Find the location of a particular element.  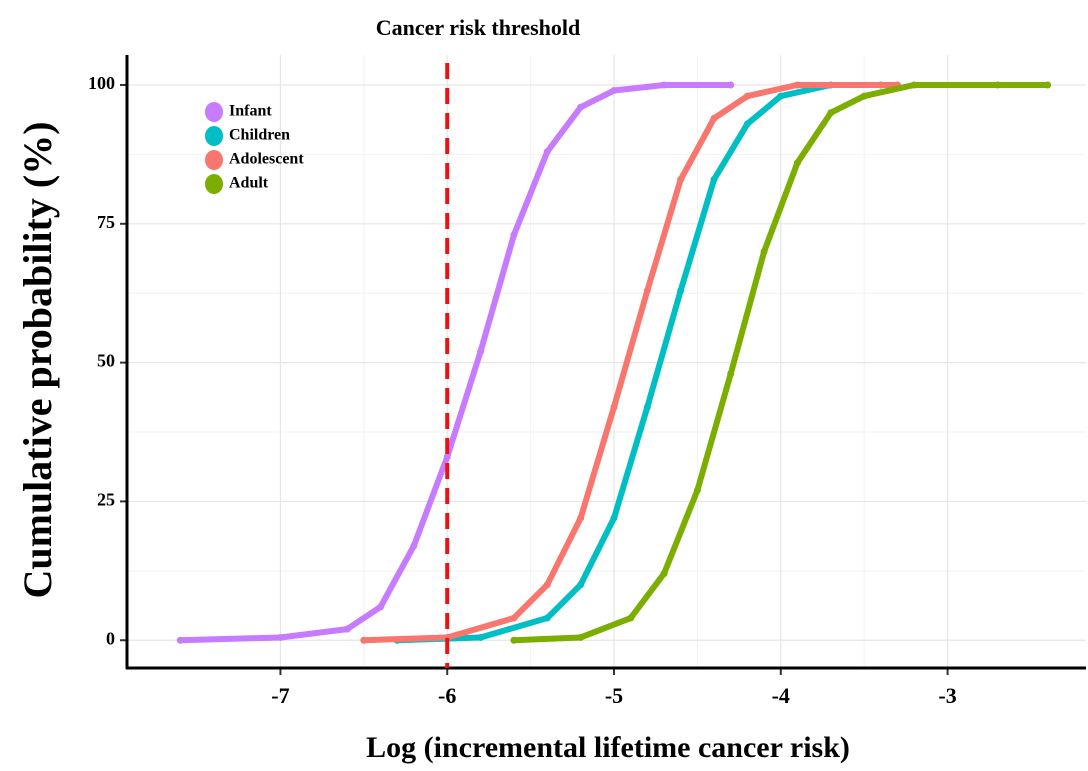

x-tick-label: -4 is located at coordinates (781, 695).